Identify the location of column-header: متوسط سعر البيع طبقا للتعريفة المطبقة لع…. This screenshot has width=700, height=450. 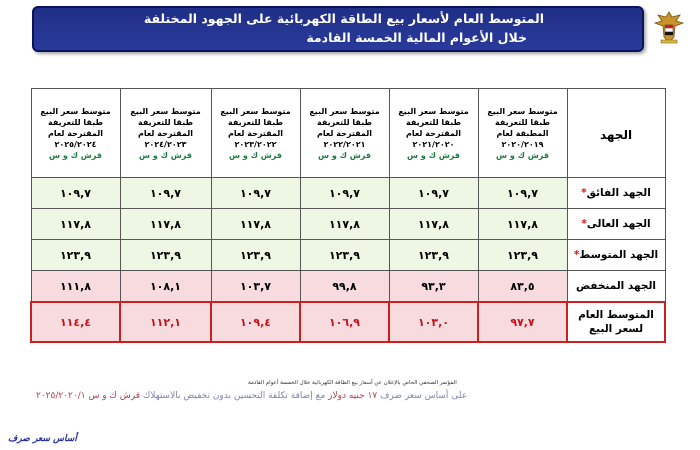
(522, 133).